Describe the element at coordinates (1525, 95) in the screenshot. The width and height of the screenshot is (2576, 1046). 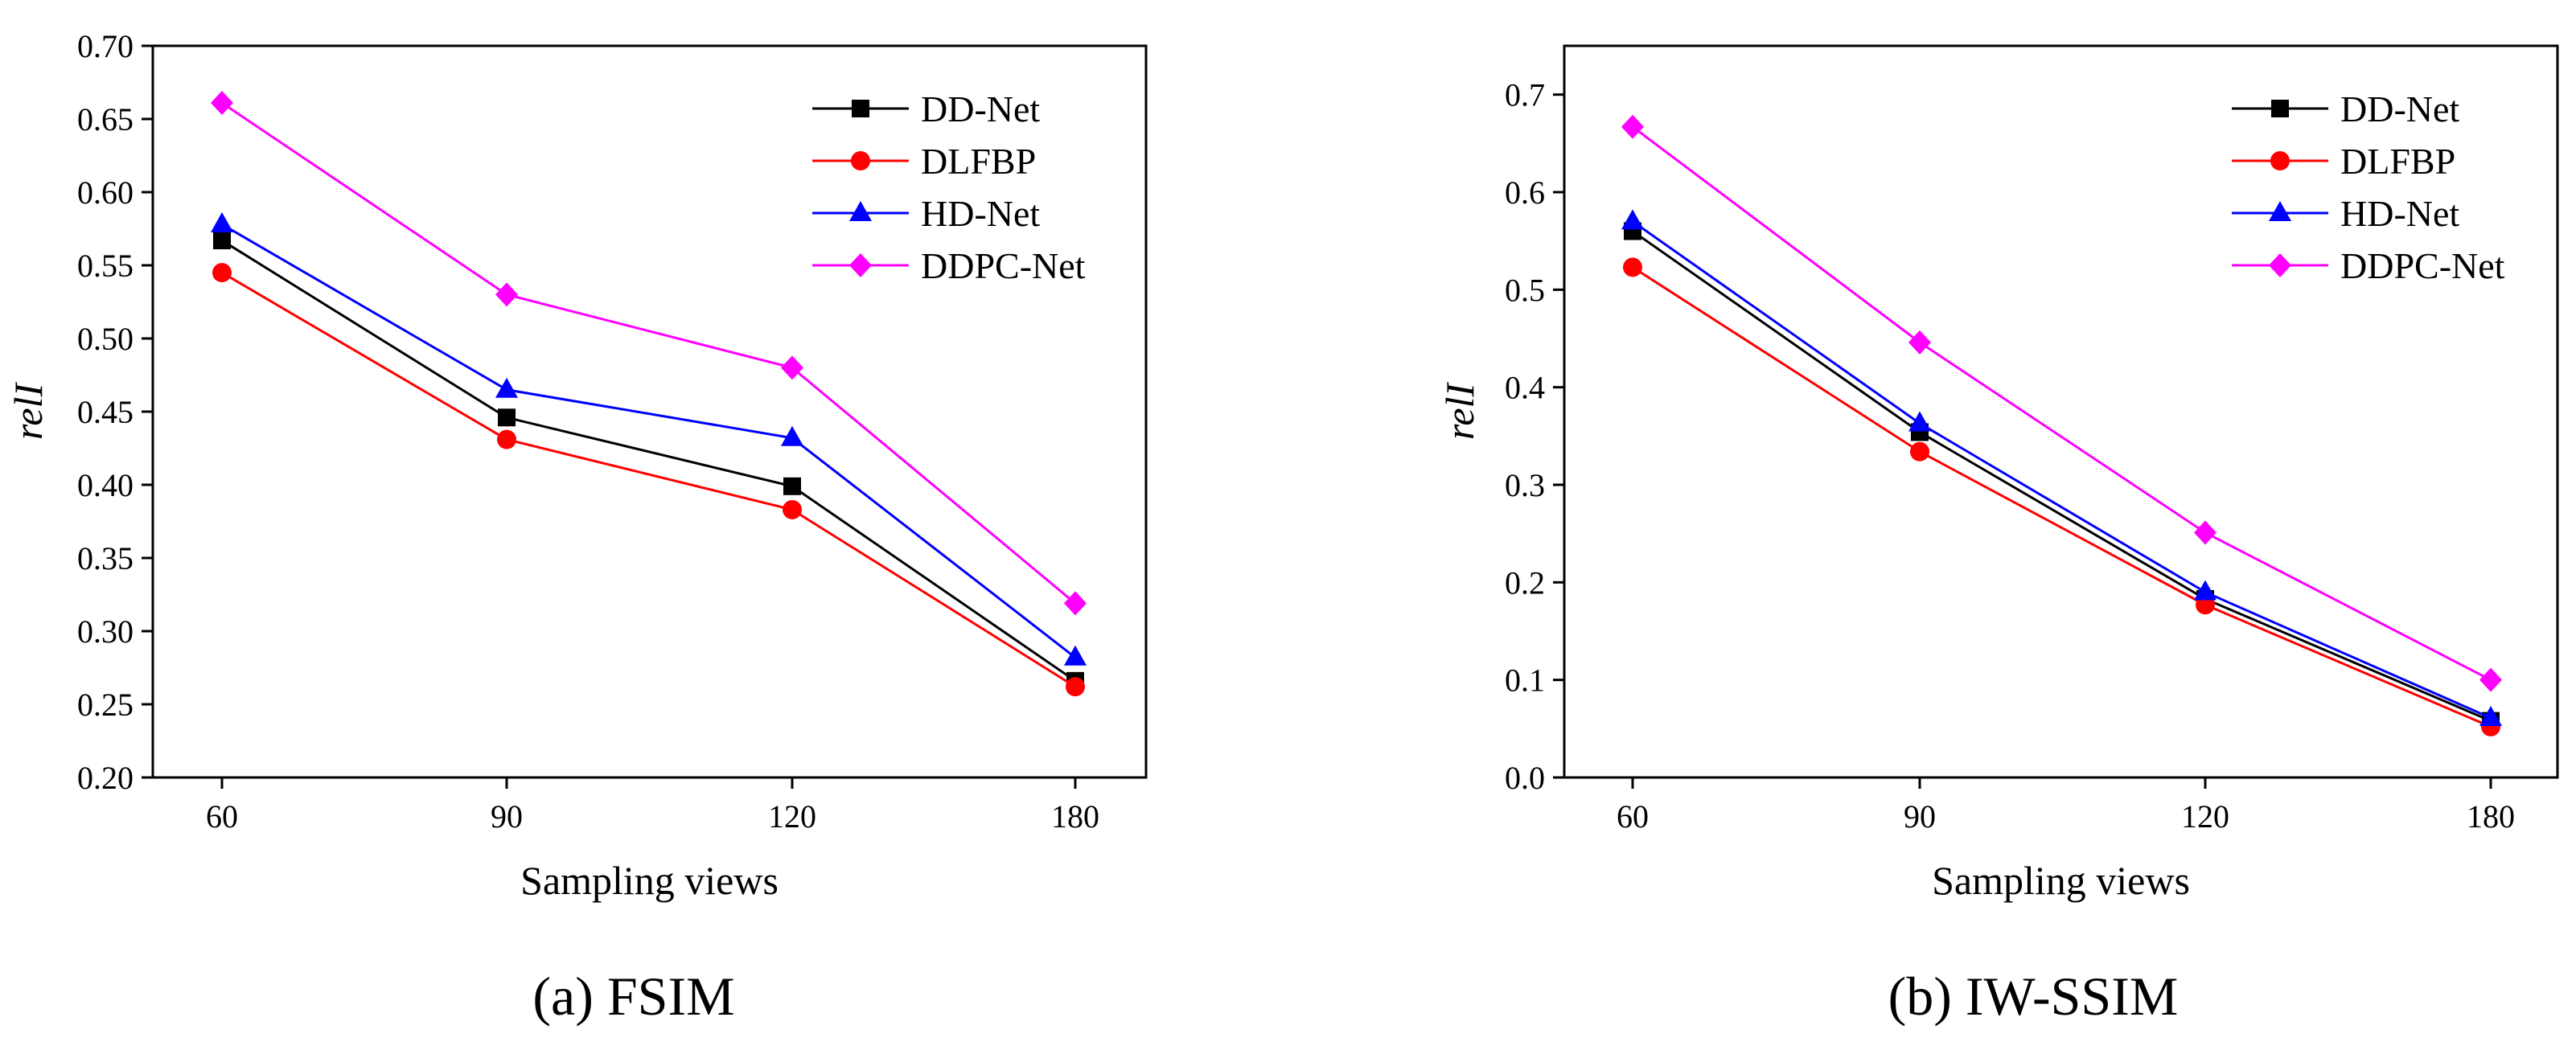
I see `y-tick-label: 0.7` at that location.